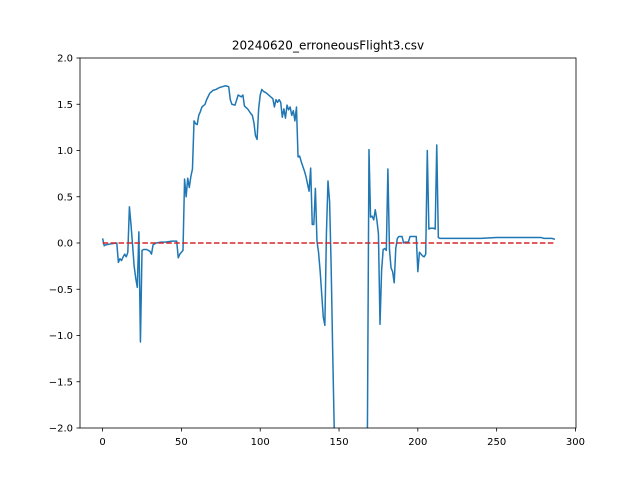 This screenshot has width=640, height=480. I want to click on y-tick-label: −1.0, so click(61, 336).